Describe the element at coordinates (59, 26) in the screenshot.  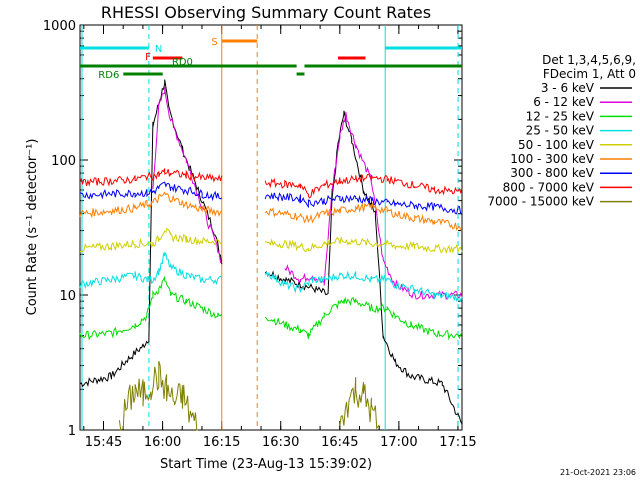
I see `y-tick-label: 1000` at that location.